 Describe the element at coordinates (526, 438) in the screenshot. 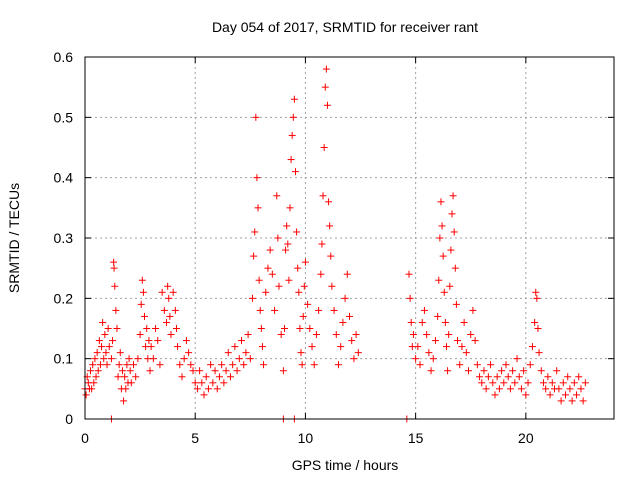

I see `x-tick-label: 20` at that location.